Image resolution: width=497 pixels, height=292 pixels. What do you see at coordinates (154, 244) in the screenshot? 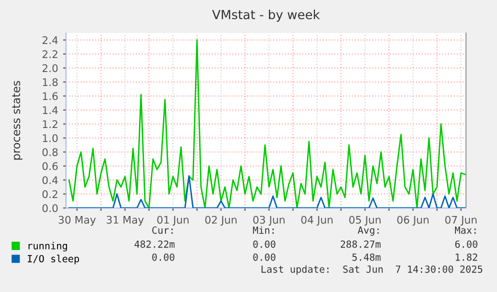
I see `text: 482.22m` at bounding box center [154, 244].